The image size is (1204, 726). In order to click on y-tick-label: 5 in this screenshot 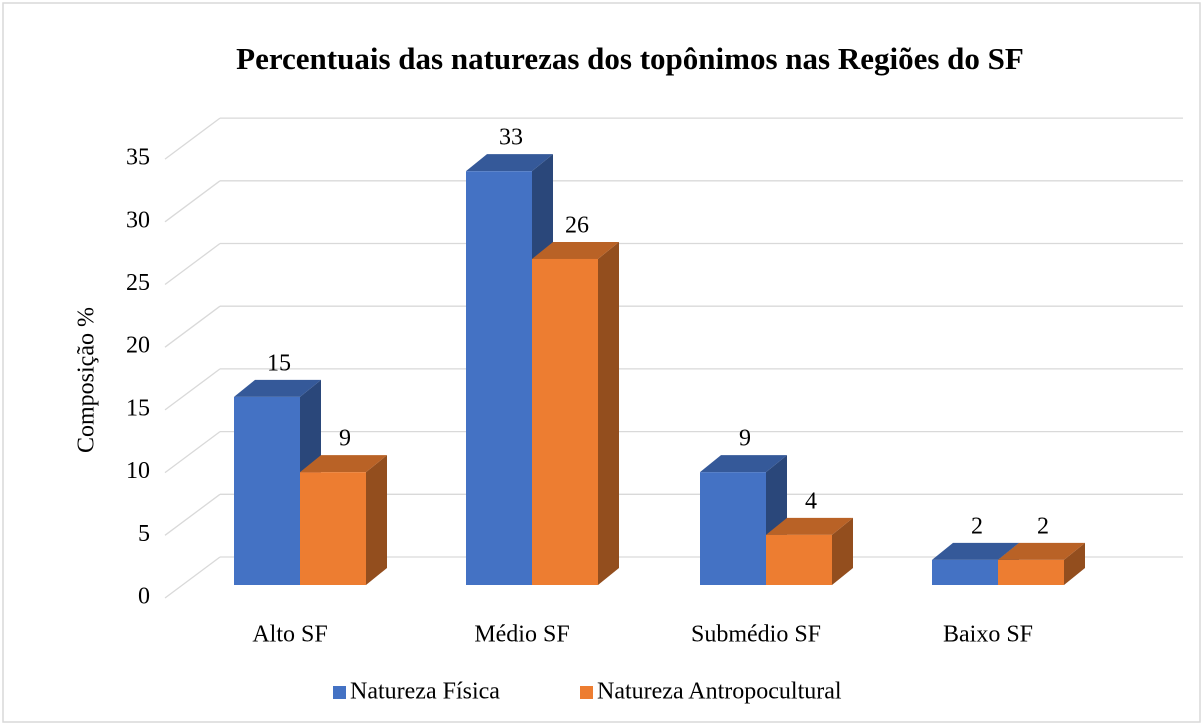, I will do `click(144, 534)`.